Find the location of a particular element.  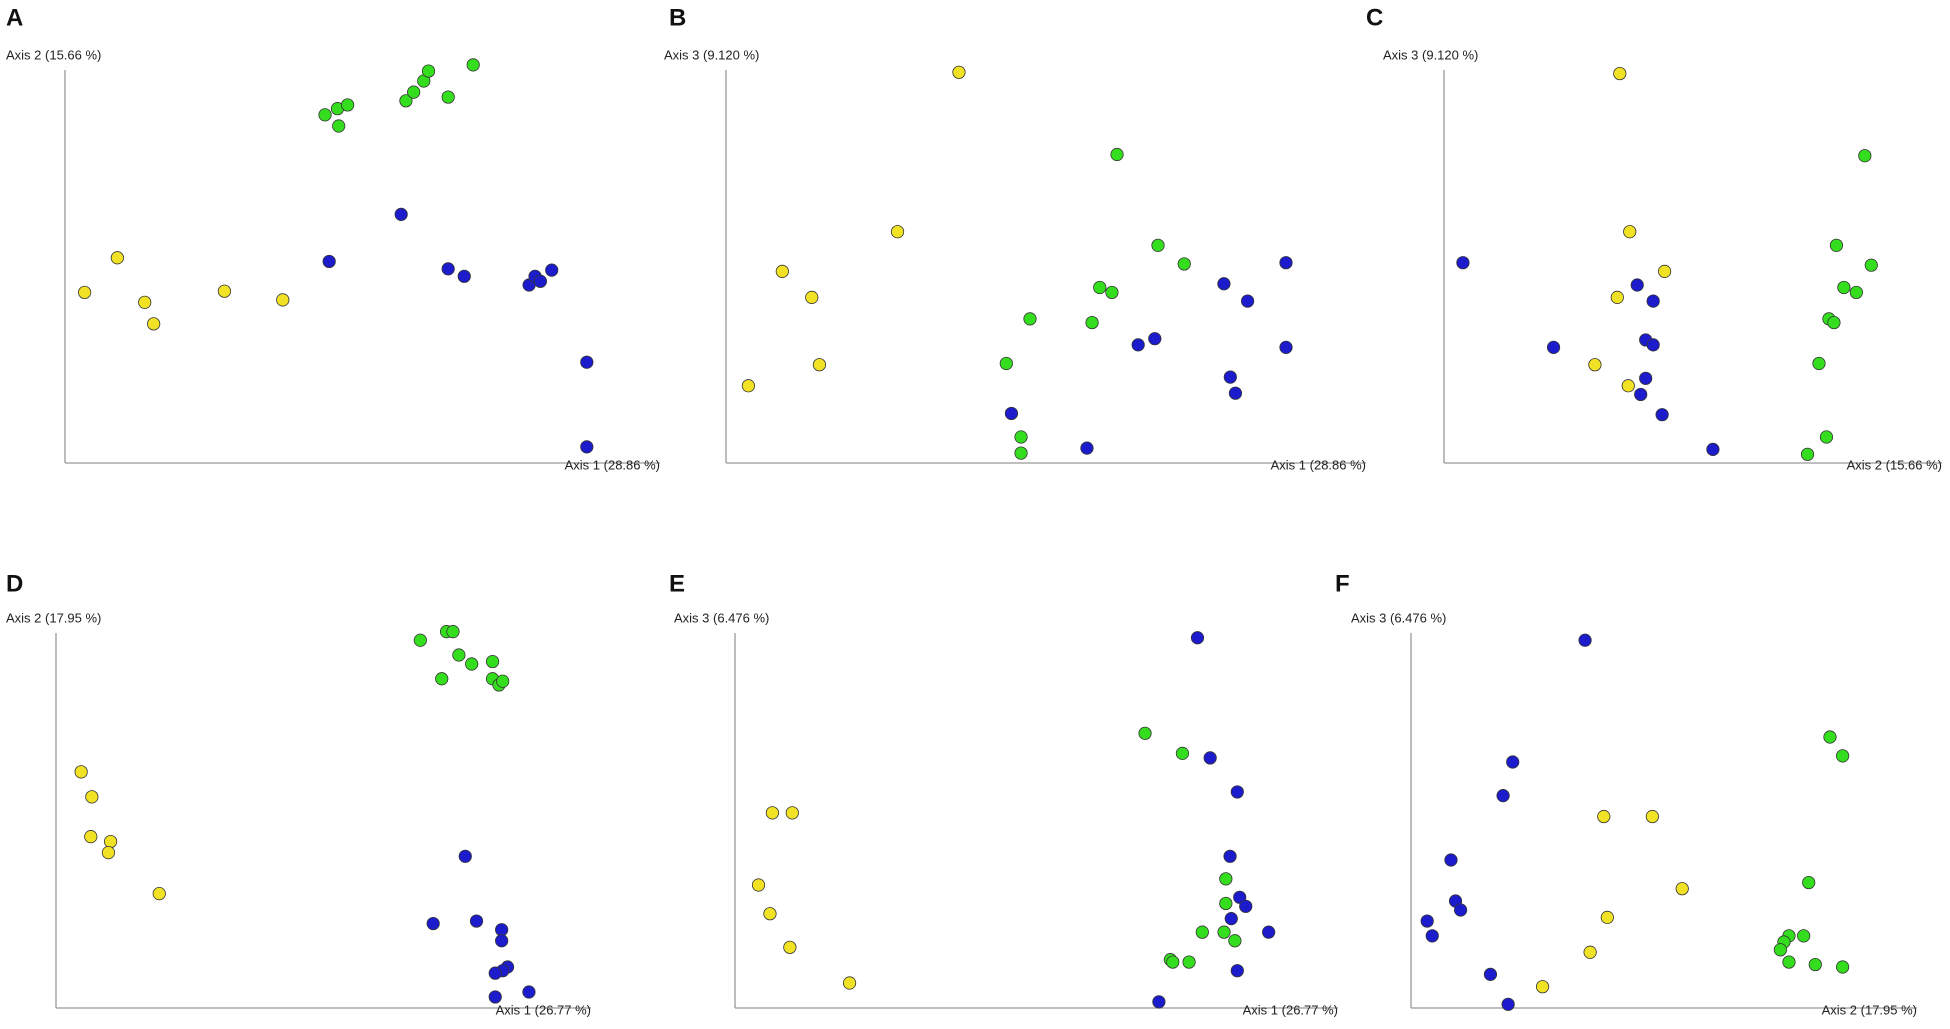

x-axis-label: Axis 1 (28.86 %) is located at coordinates (612, 464).